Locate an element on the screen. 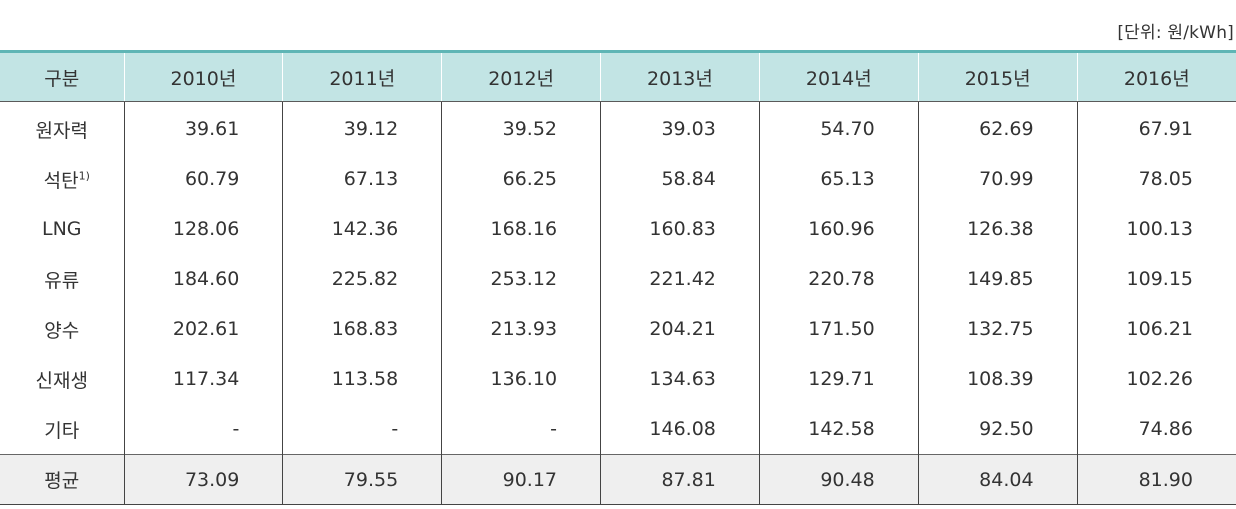 This screenshot has width=1236, height=509. table-cell: 129.71 is located at coordinates (838, 379).